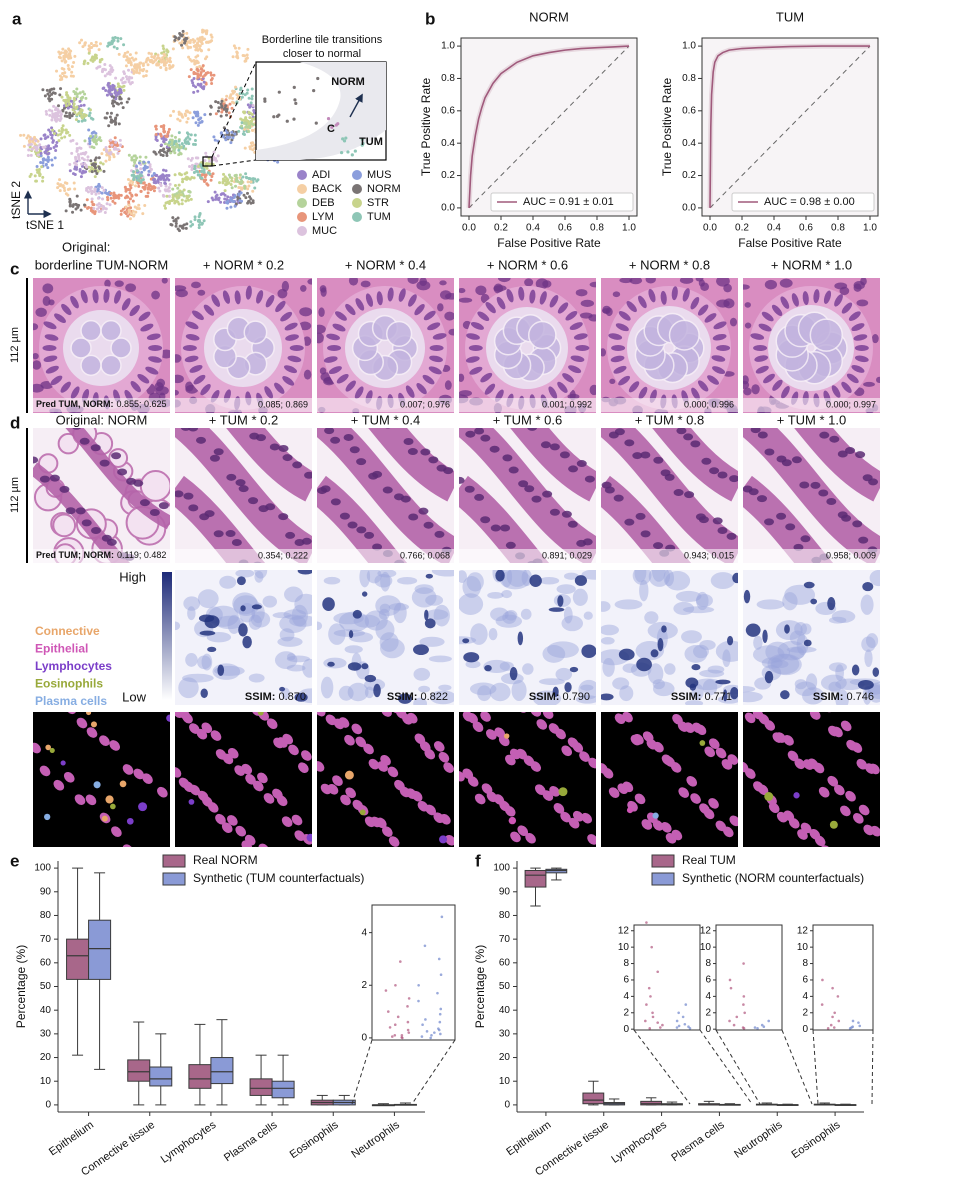 The height and width of the screenshot is (1200, 955). Describe the element at coordinates (501, 228) in the screenshot. I see `x-tick-label: 0.2` at that location.